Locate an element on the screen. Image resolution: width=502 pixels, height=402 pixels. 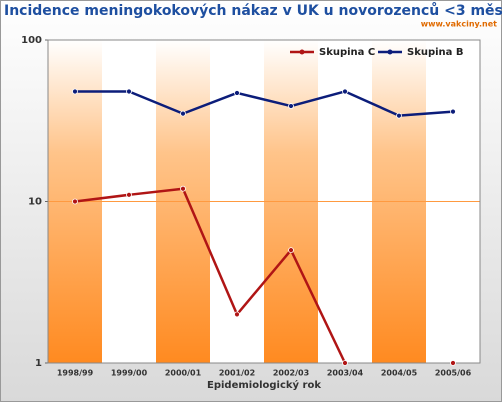
y-tick-label: 10 is located at coordinates (35, 202).